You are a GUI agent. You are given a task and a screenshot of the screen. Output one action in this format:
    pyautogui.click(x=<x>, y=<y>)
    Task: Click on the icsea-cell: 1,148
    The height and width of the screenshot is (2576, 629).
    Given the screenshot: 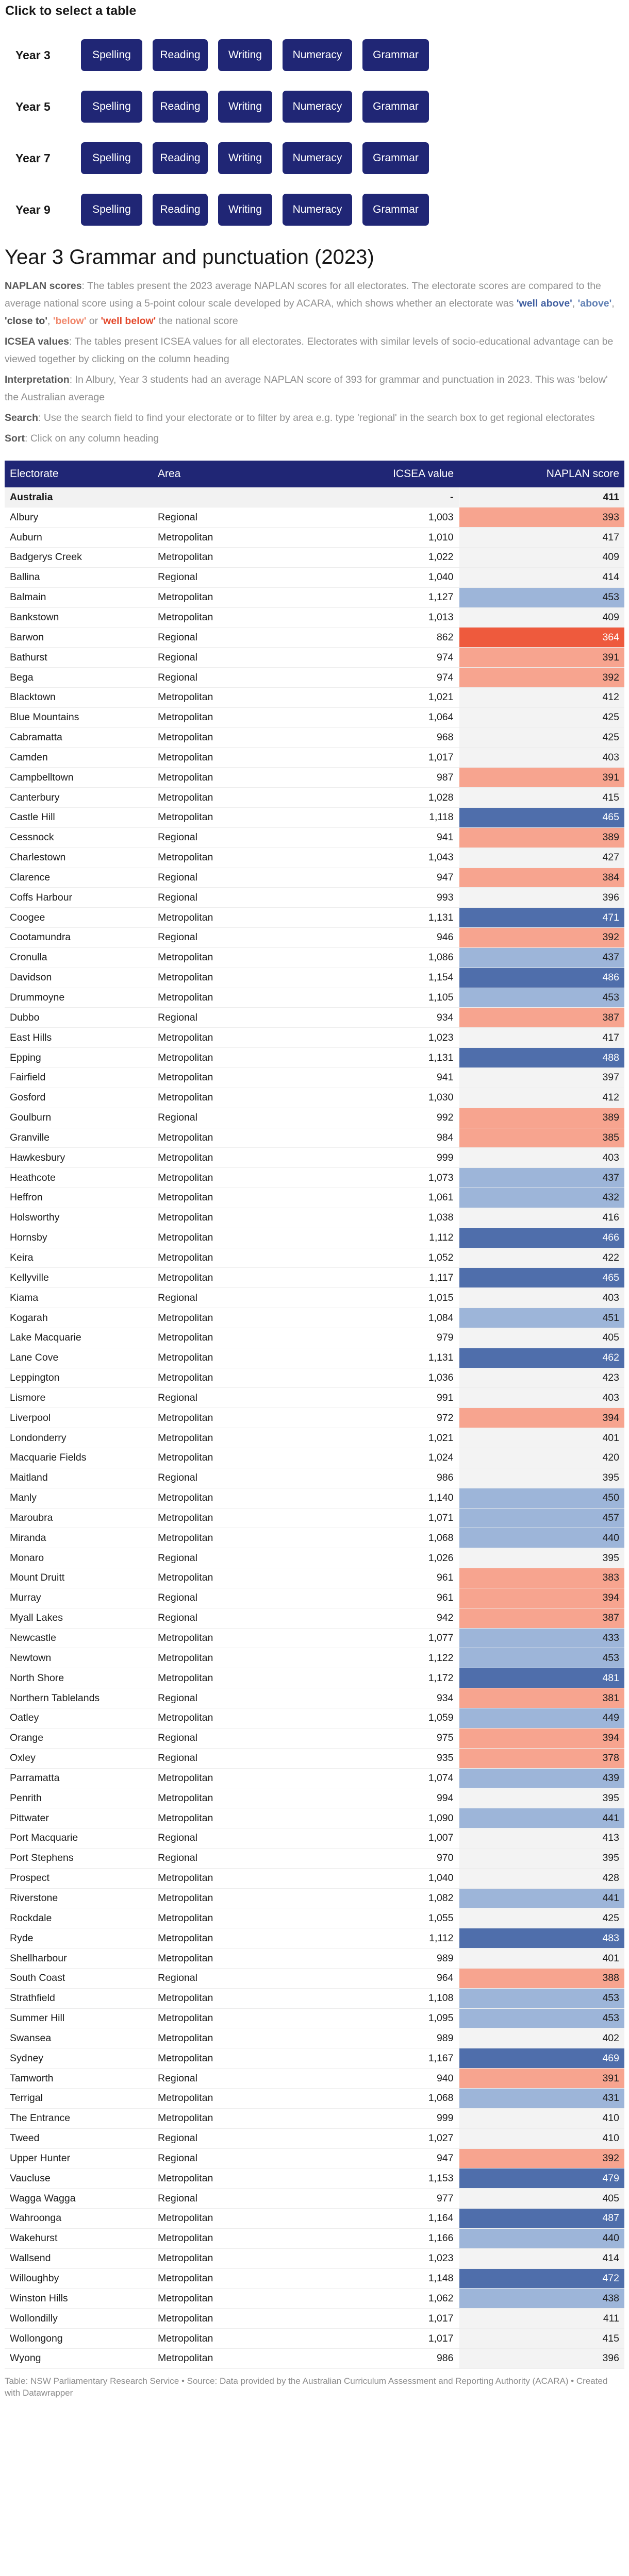 What is the action you would take?
    pyautogui.click(x=392, y=2278)
    